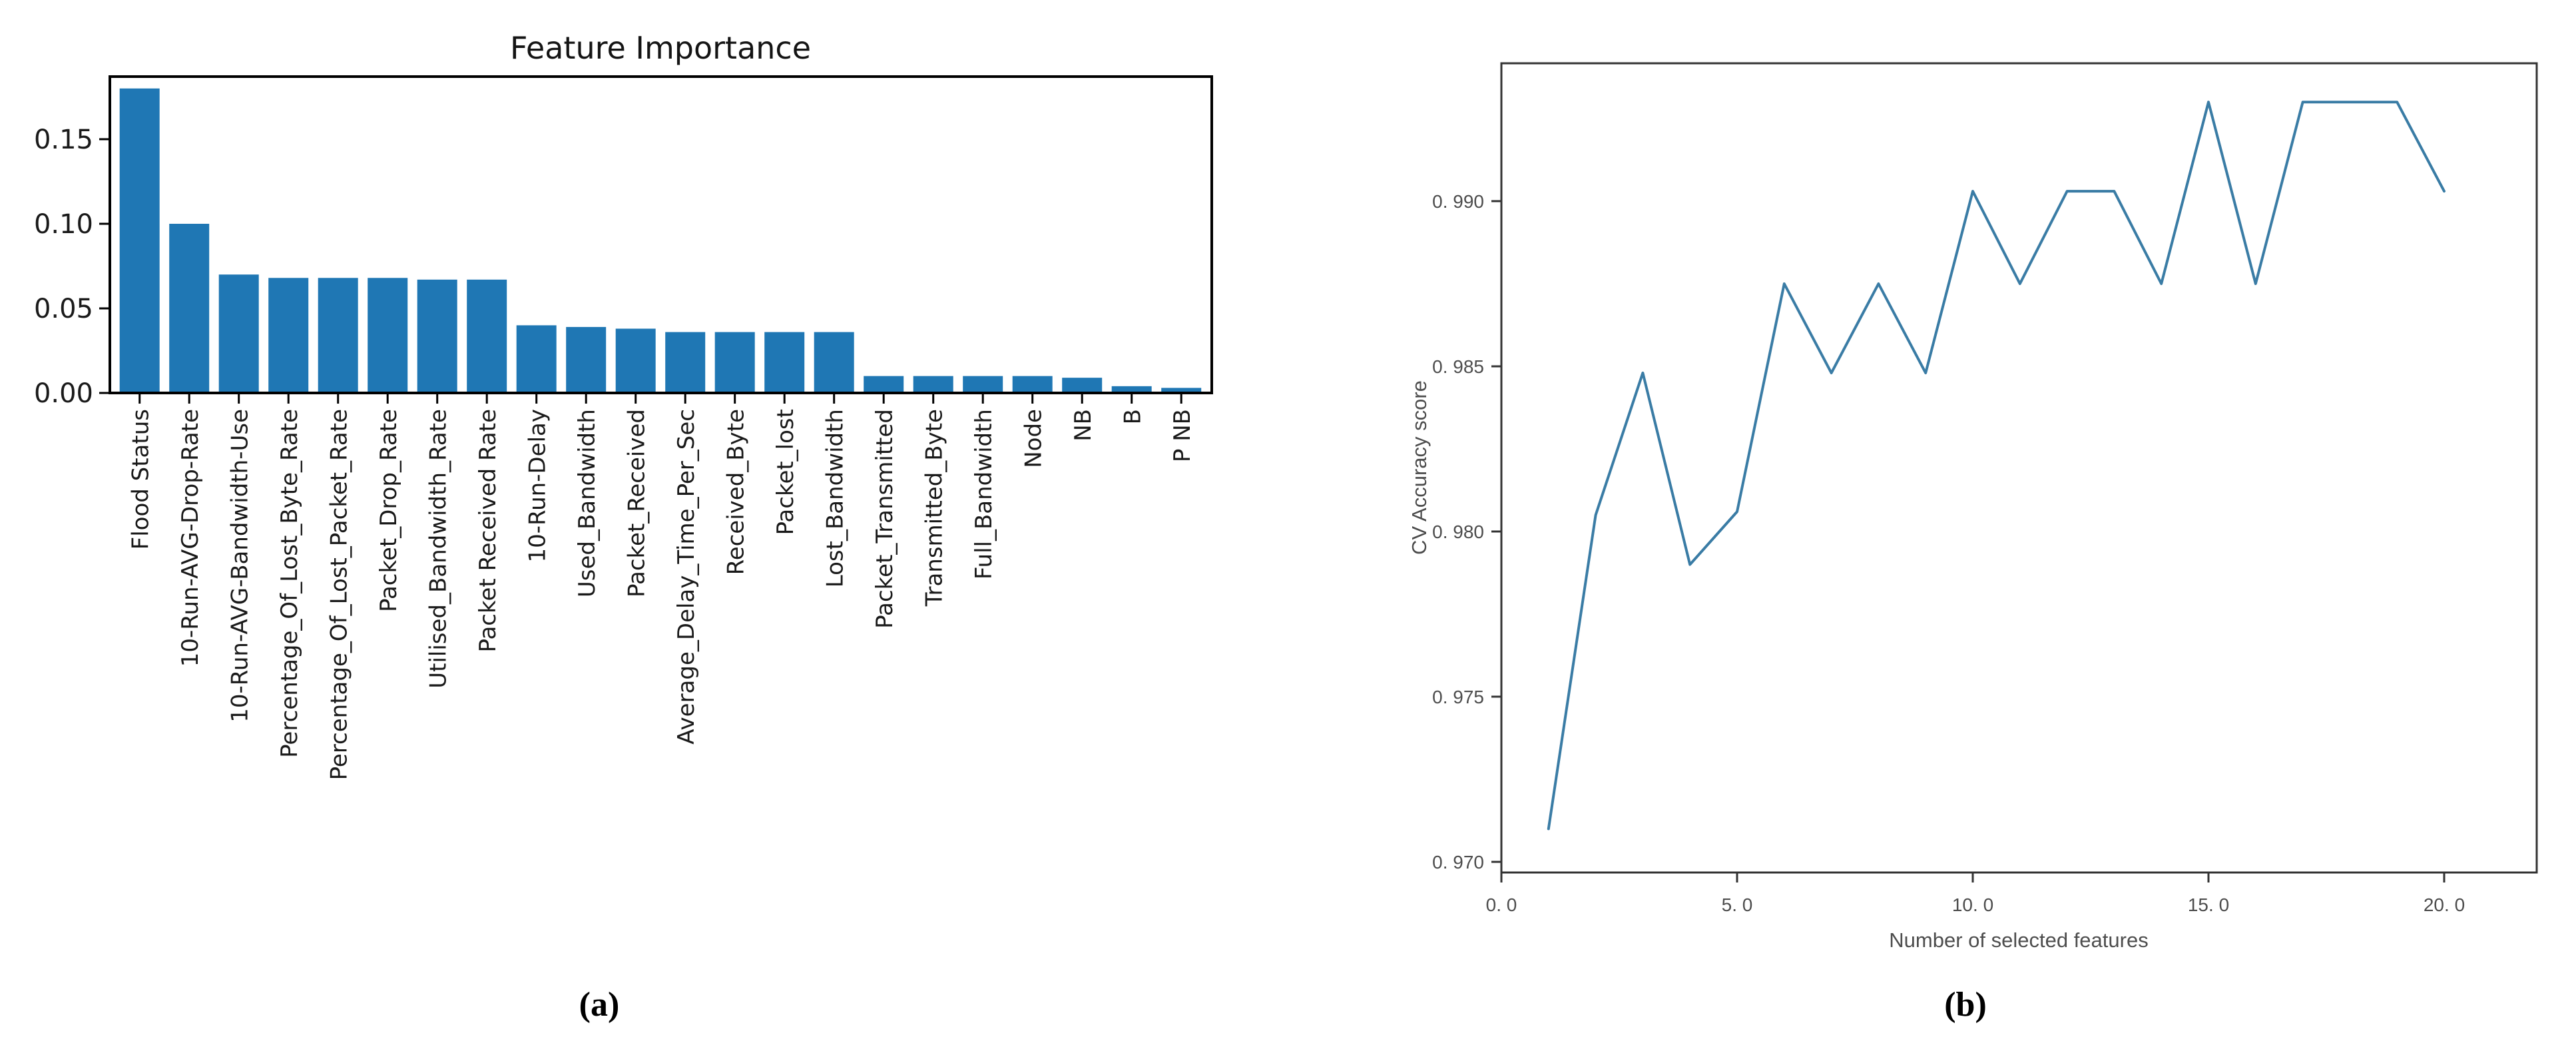 This screenshot has width=2576, height=1053. I want to click on x-tick-label: Packet_lost, so click(786, 472).